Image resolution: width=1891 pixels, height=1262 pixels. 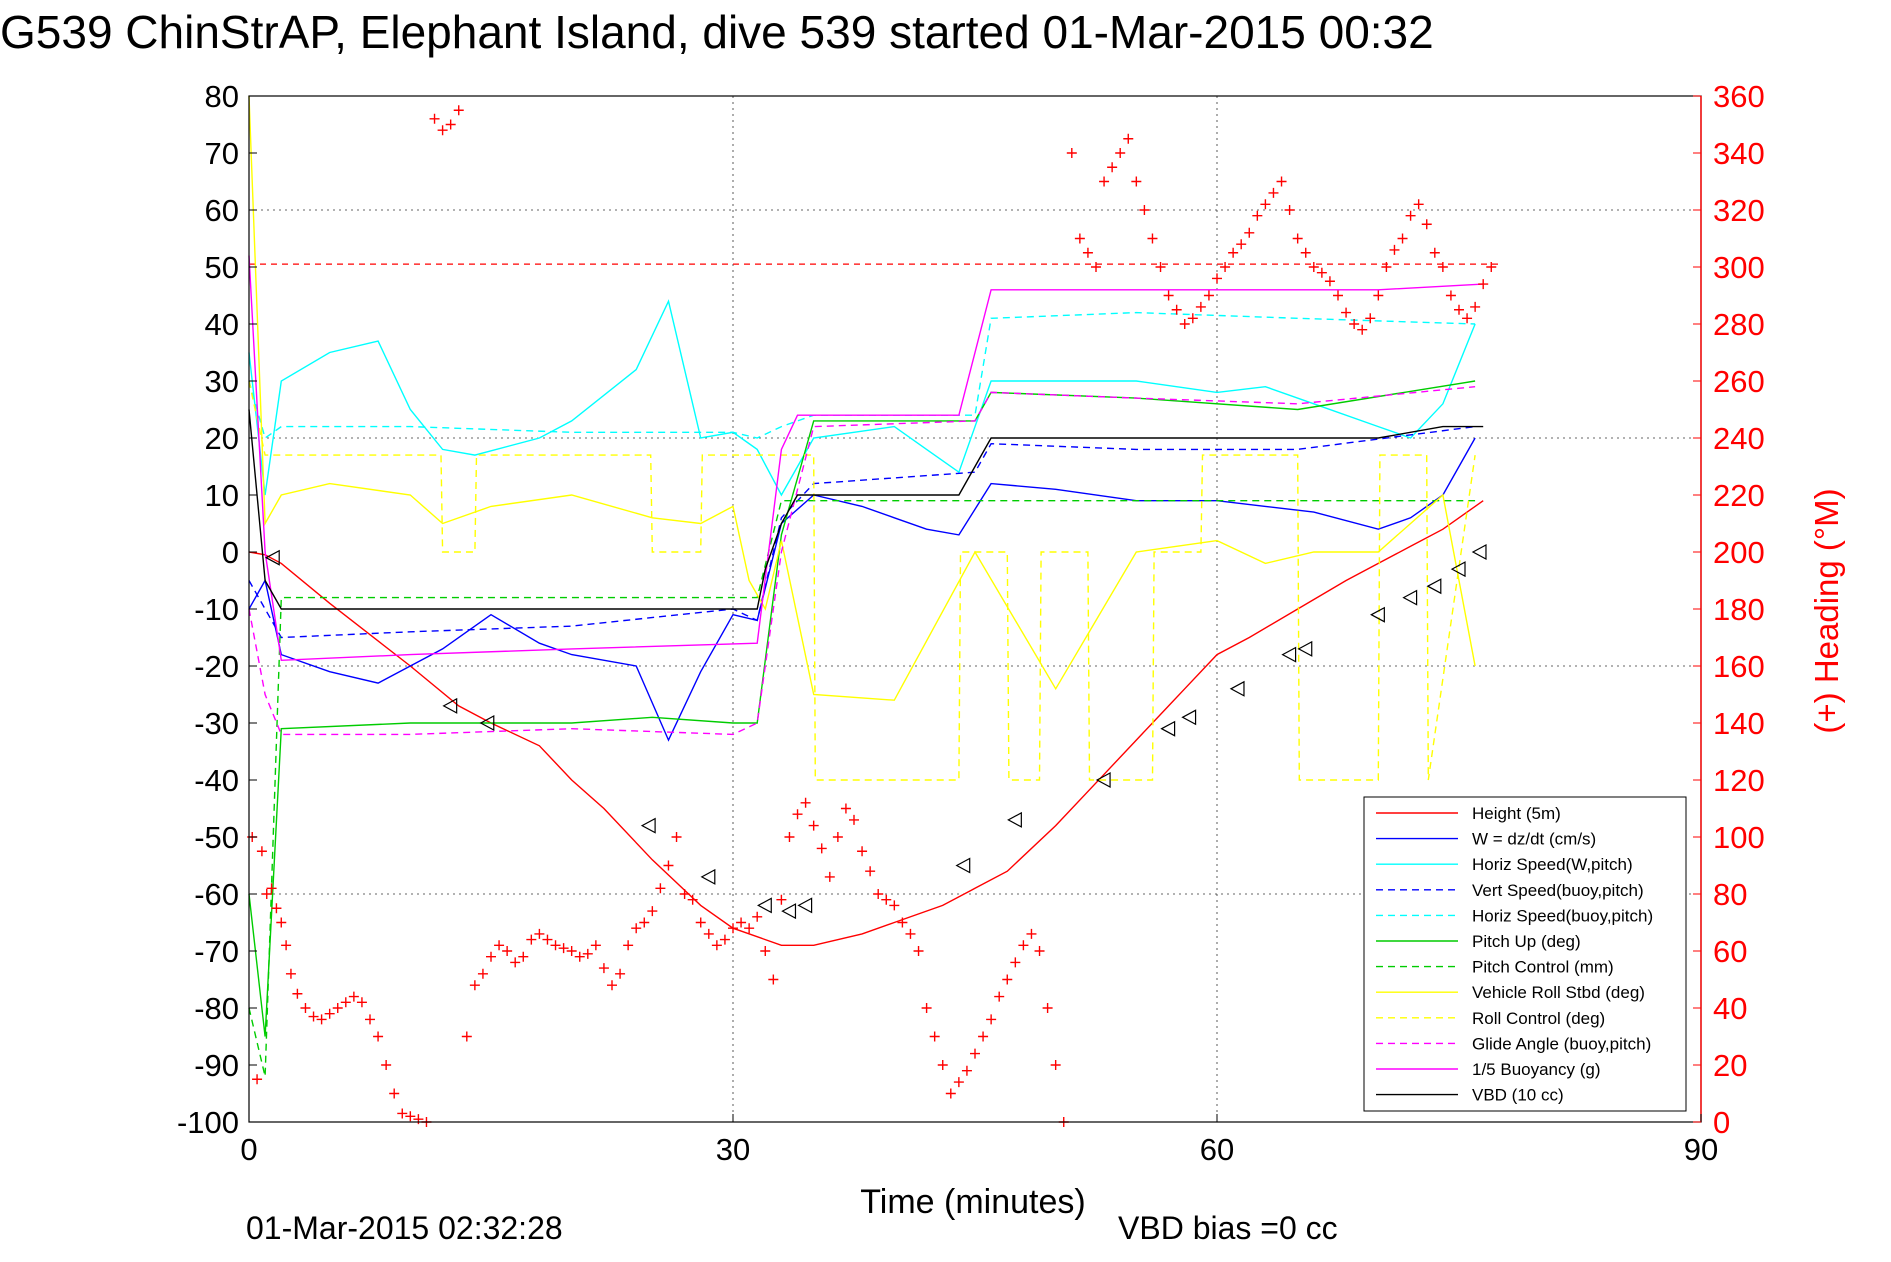 What do you see at coordinates (1561, 1043) in the screenshot?
I see `legend-label: Glide Angle (buoy,pitch)` at bounding box center [1561, 1043].